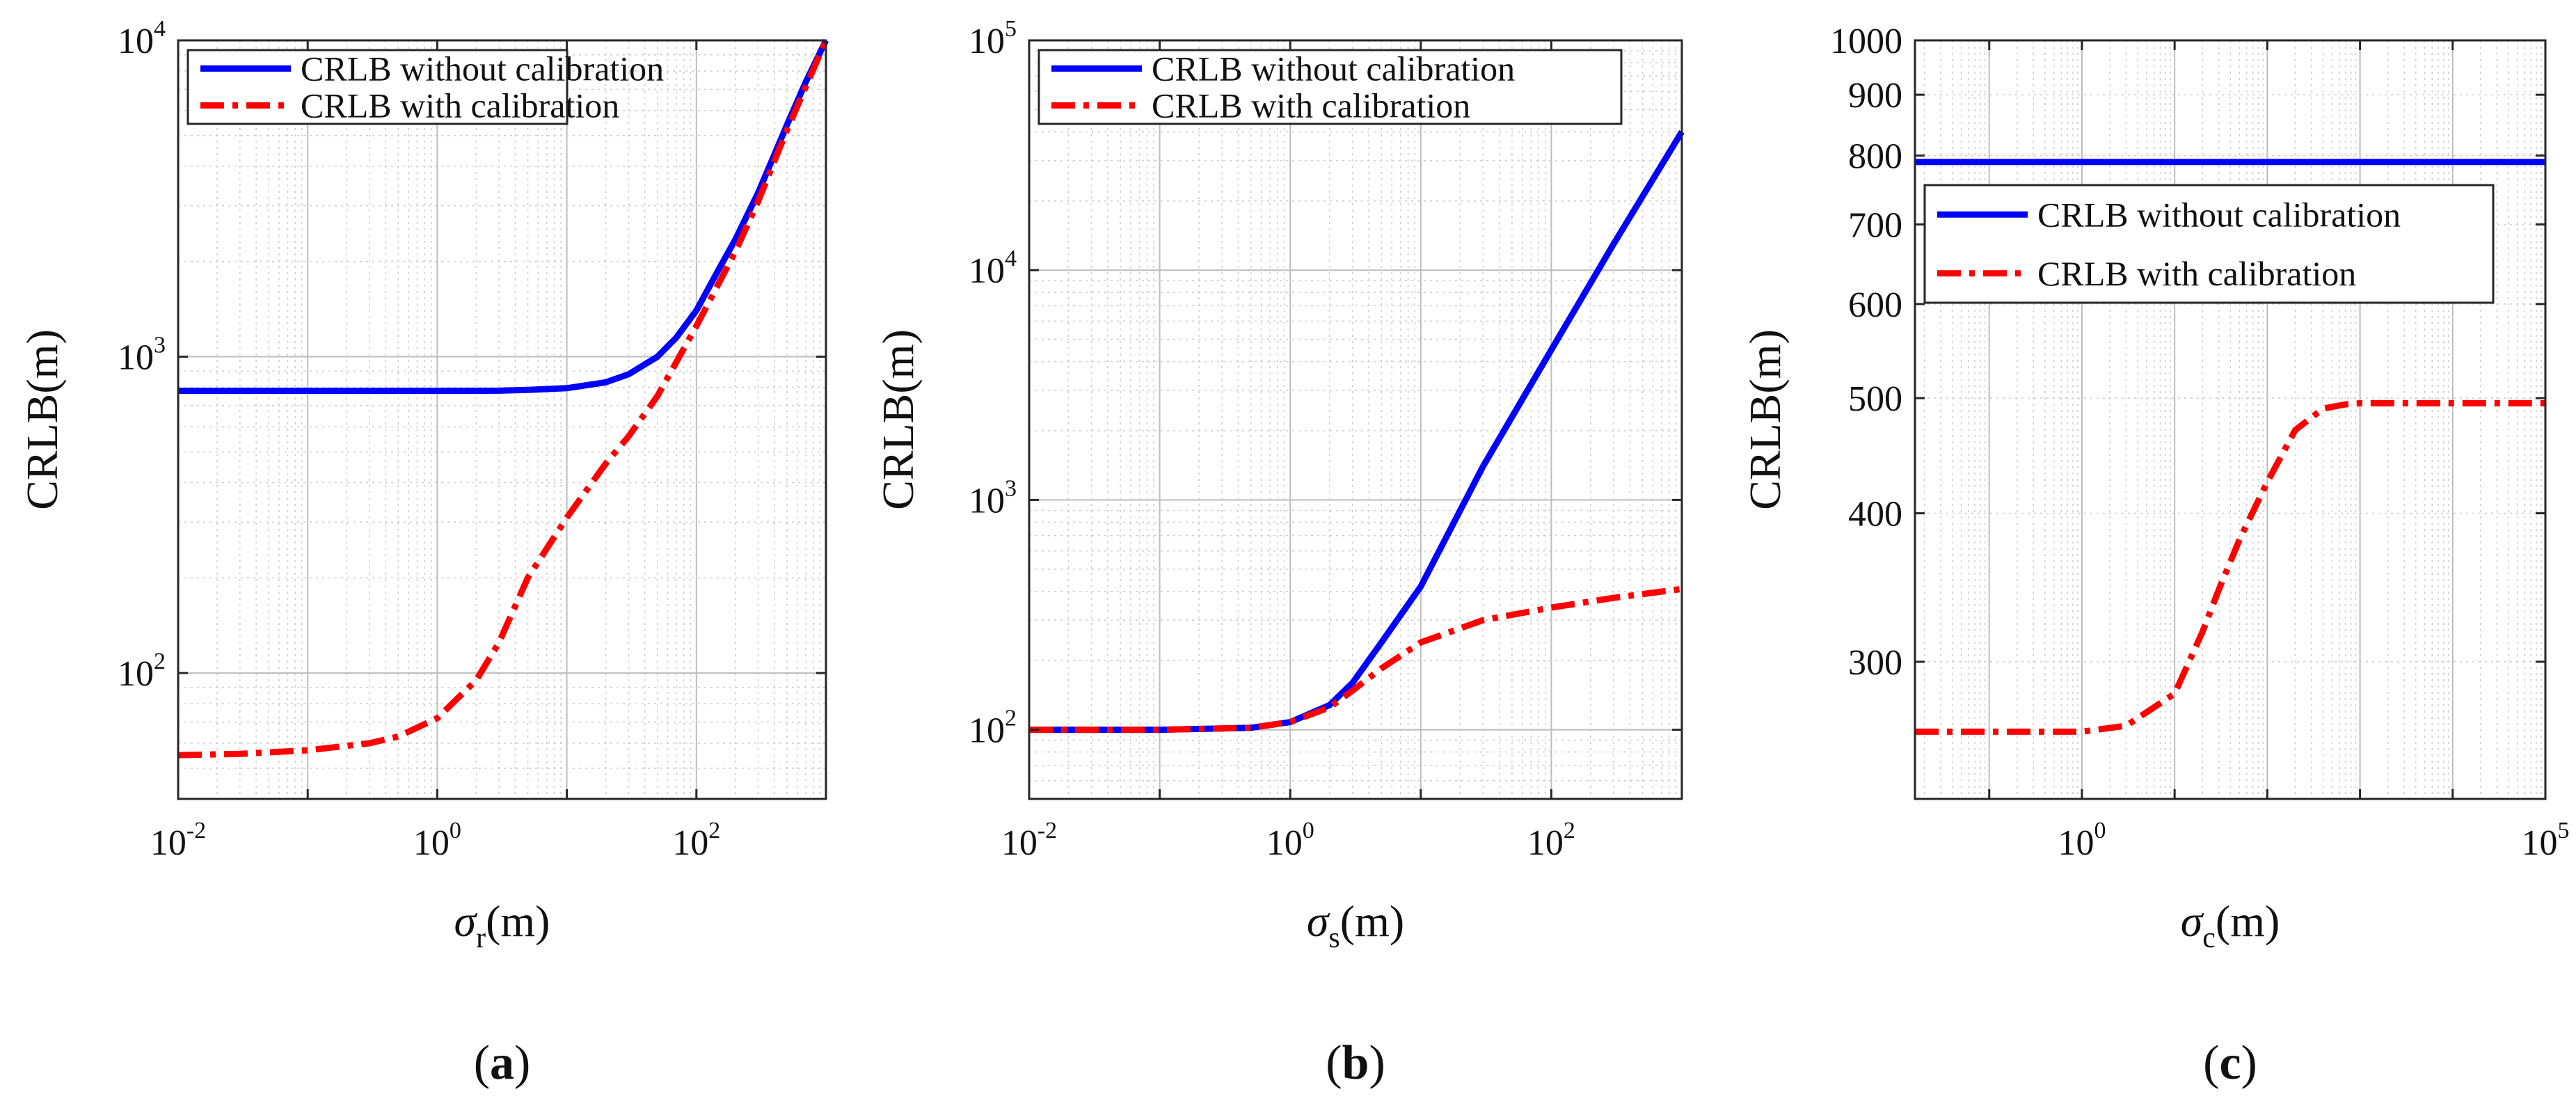 This screenshot has width=2576, height=1110. What do you see at coordinates (1875, 663) in the screenshot?
I see `y-tick-label: 300` at bounding box center [1875, 663].